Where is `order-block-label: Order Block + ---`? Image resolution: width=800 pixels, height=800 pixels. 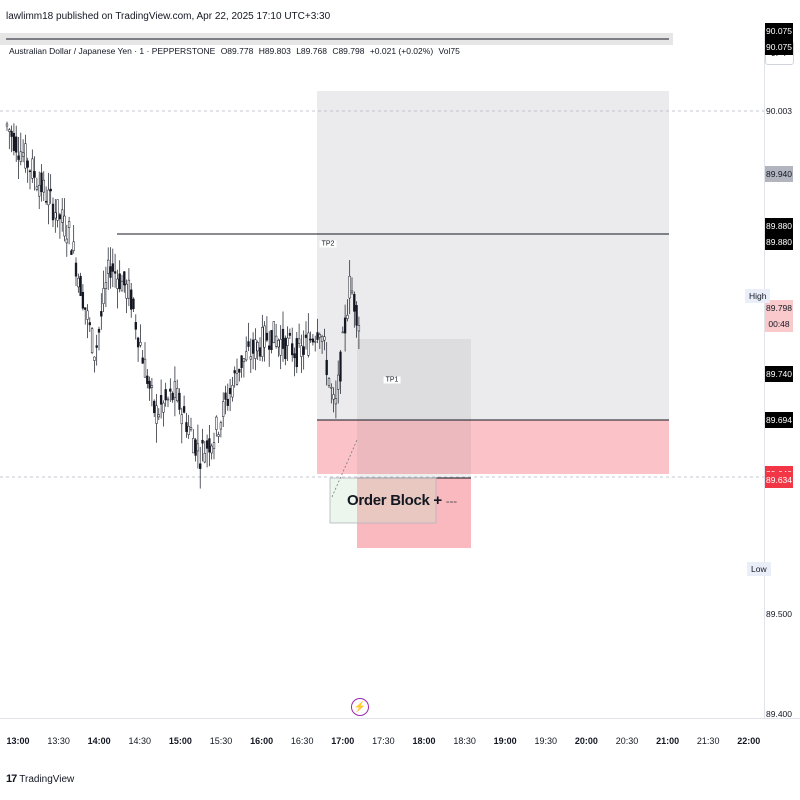 order-block-label: Order Block + --- is located at coordinates (402, 500).